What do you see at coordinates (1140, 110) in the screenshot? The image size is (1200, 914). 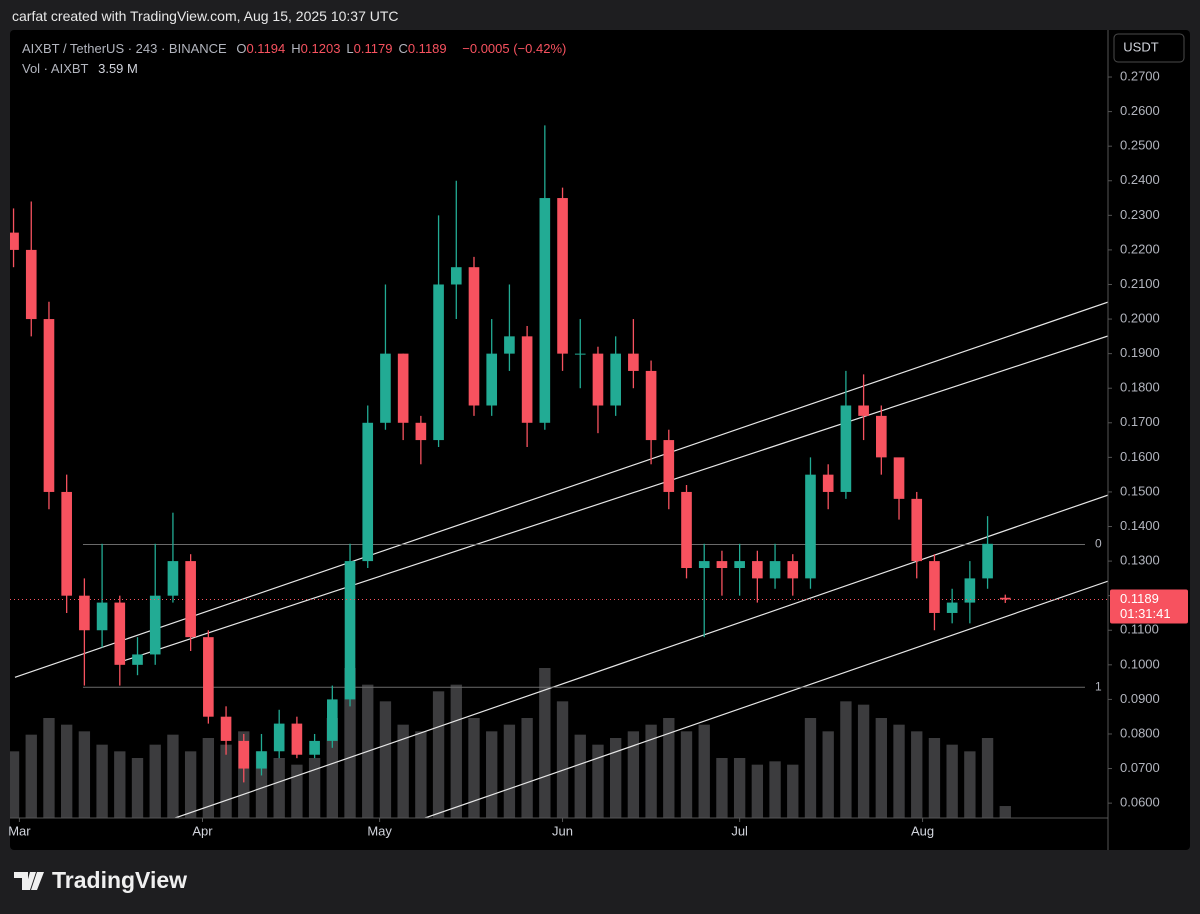 I see `y-tick-label: 0.2600` at bounding box center [1140, 110].